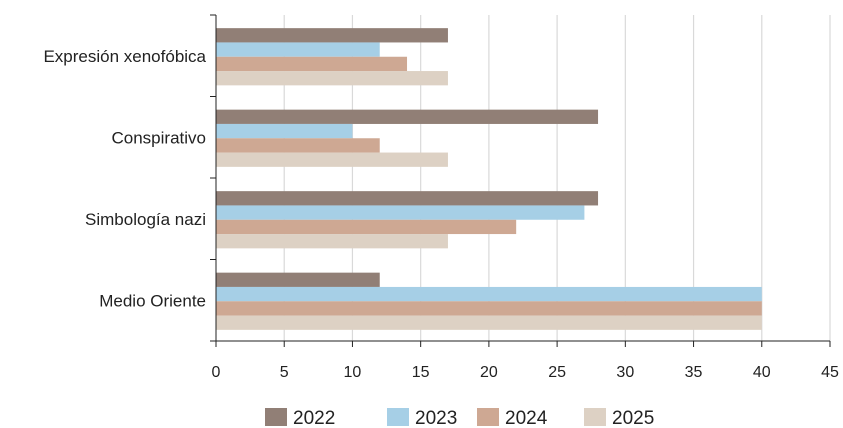 The width and height of the screenshot is (843, 428). What do you see at coordinates (694, 372) in the screenshot?
I see `x-tick-label: 35` at bounding box center [694, 372].